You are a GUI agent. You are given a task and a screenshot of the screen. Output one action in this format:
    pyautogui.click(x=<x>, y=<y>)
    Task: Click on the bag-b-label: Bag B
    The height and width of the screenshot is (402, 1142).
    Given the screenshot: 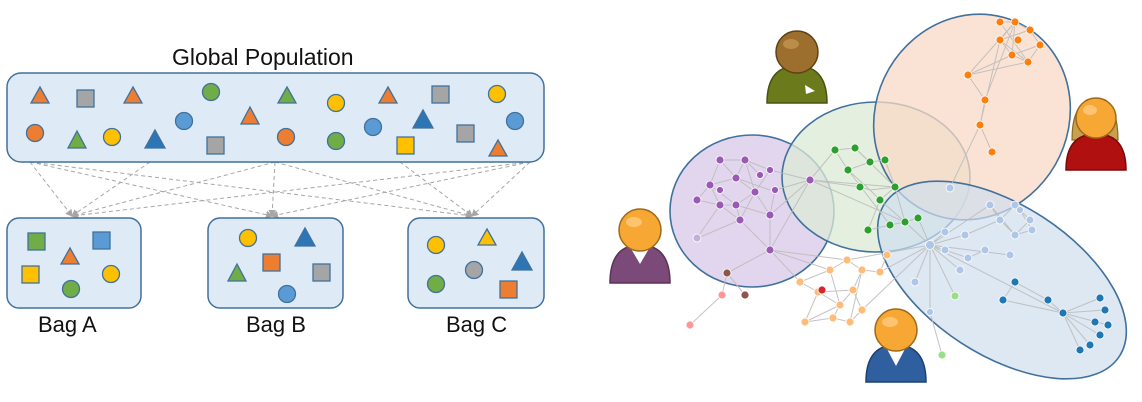 What is the action you would take?
    pyautogui.click(x=276, y=324)
    